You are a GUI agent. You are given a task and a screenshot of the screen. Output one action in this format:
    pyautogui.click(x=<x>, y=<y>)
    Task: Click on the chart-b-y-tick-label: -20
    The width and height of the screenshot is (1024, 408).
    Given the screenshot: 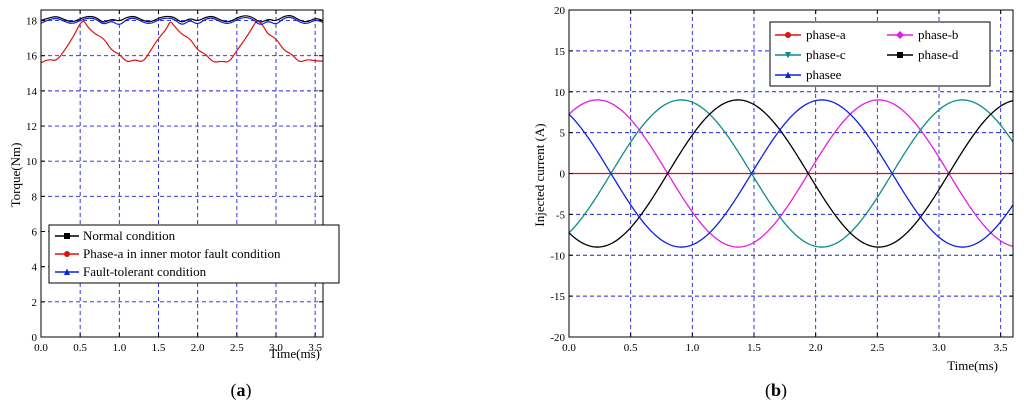 What is the action you would take?
    pyautogui.click(x=557, y=338)
    